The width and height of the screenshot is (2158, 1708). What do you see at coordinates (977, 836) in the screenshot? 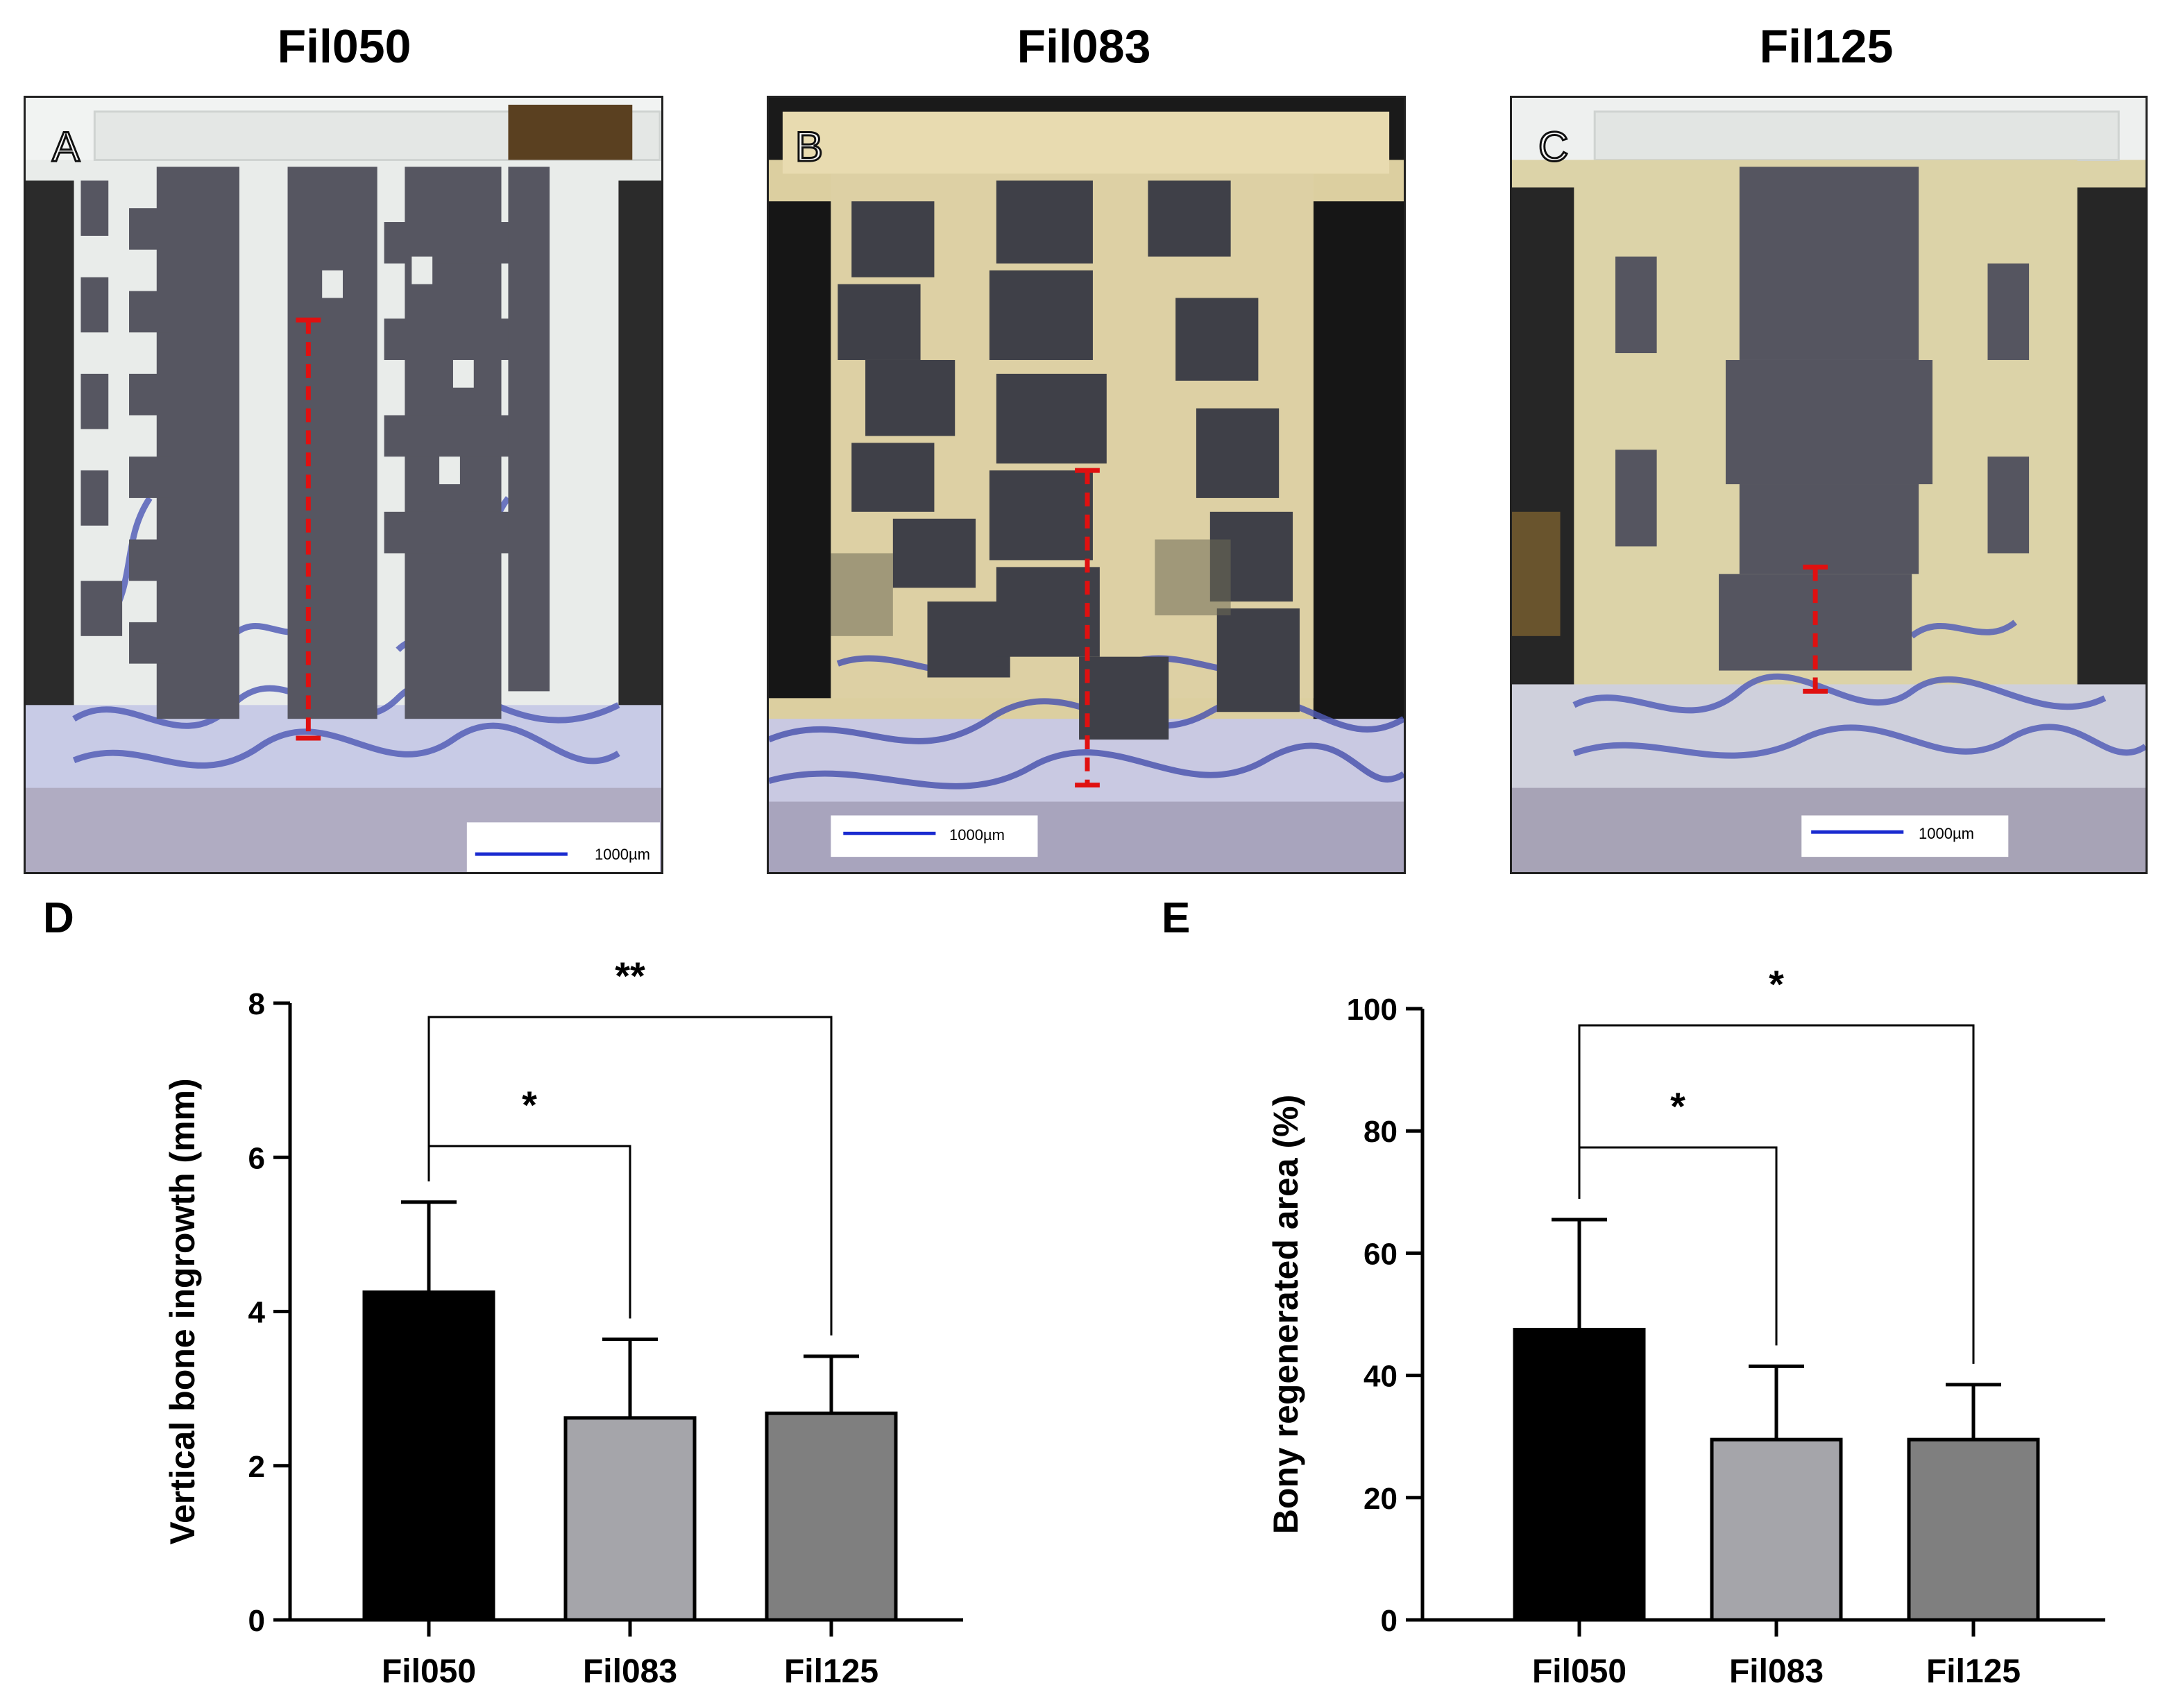
I see `scale-bar-label-b: 1000µm` at bounding box center [977, 836].